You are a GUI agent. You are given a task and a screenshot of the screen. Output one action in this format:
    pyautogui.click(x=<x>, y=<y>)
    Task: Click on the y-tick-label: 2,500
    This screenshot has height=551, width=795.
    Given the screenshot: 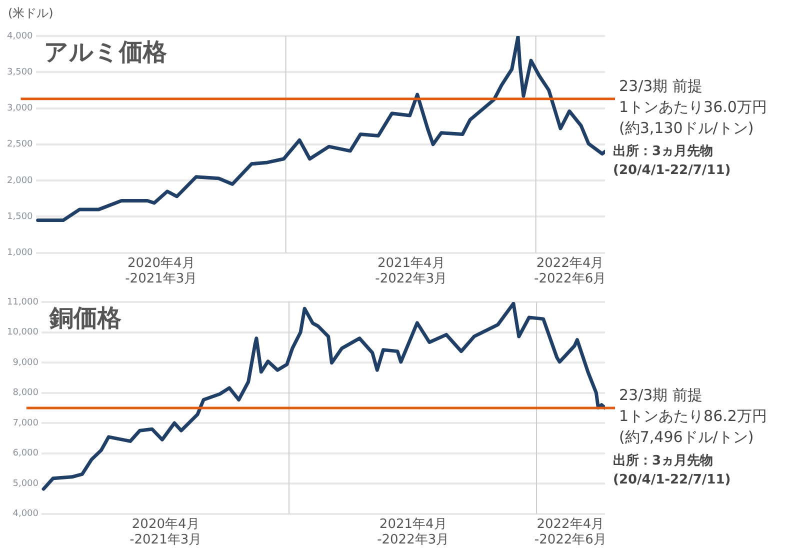 What is the action you would take?
    pyautogui.click(x=20, y=145)
    